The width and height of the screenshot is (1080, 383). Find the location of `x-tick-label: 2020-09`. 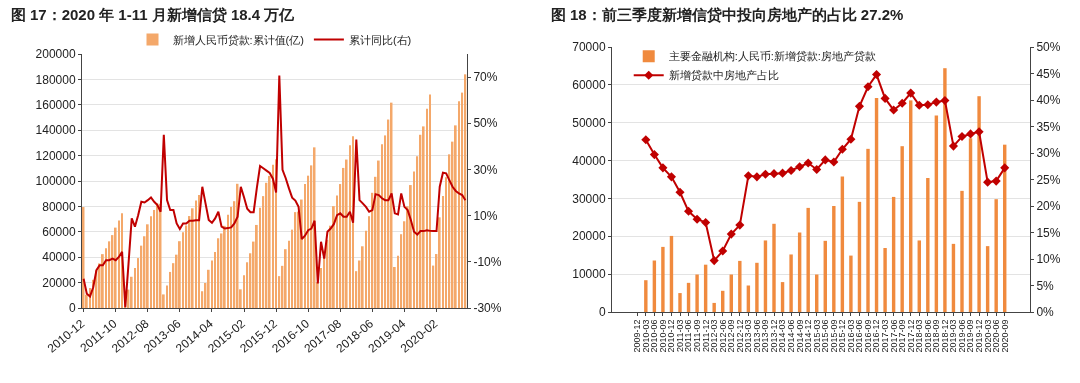

x-tick-label: 2020-09 is located at coordinates (1004, 336).